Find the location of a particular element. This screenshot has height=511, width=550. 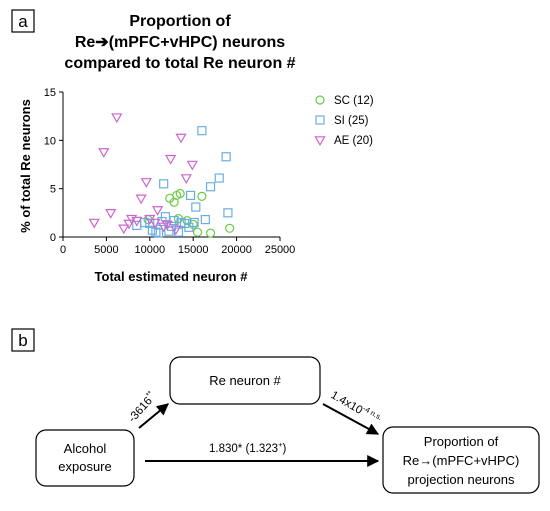

path-c-close: ) is located at coordinates (284, 449).